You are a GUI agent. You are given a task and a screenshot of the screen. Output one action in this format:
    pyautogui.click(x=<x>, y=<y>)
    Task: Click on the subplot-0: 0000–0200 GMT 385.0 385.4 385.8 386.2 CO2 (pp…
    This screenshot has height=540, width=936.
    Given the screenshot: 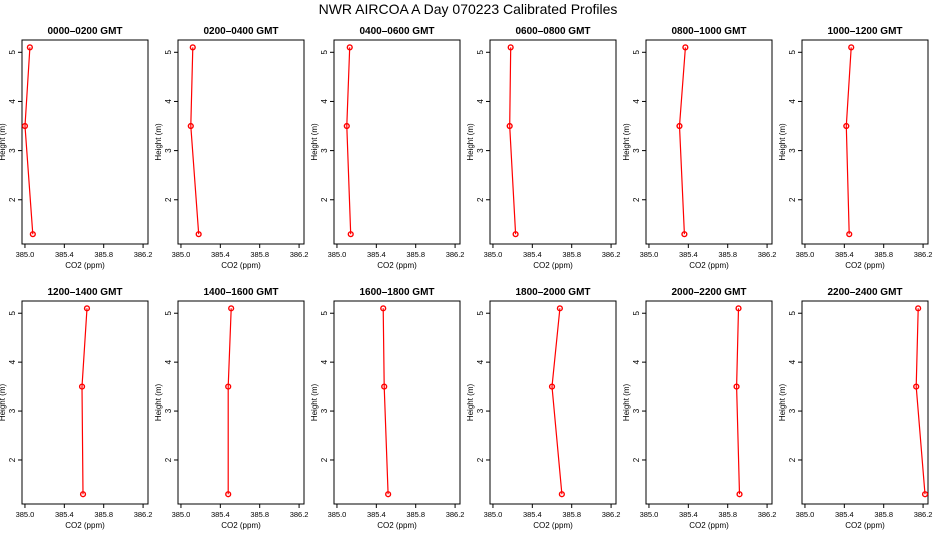 What is the action you would take?
    pyautogui.click(x=76, y=148)
    